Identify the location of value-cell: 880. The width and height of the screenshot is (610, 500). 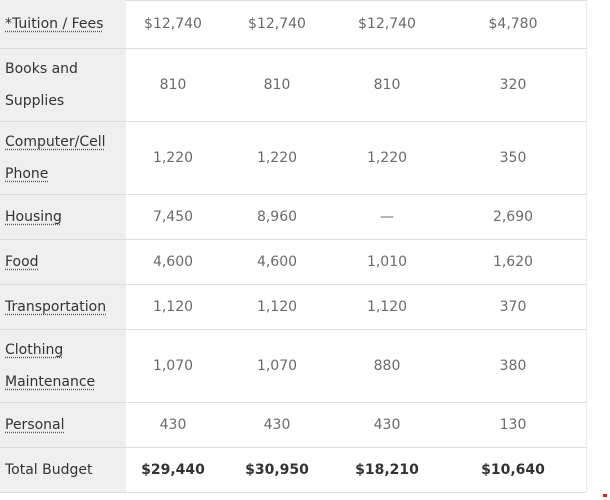
(387, 366).